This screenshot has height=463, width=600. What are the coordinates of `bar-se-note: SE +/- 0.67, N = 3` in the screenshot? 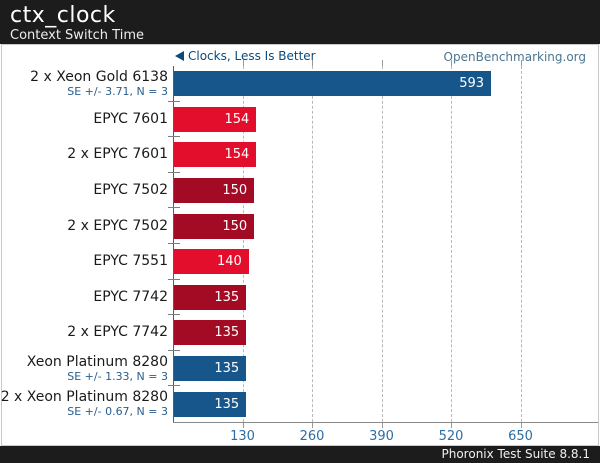 It's located at (117, 412).